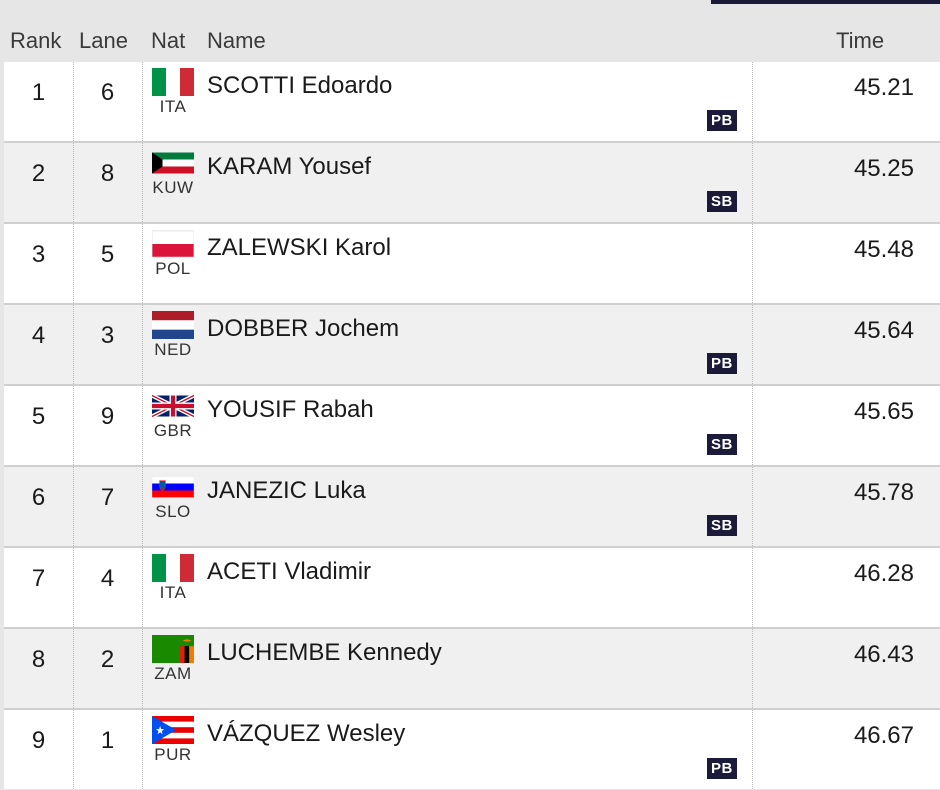 The height and width of the screenshot is (790, 940). What do you see at coordinates (173, 406) in the screenshot?
I see `uk-flag-icon` at bounding box center [173, 406].